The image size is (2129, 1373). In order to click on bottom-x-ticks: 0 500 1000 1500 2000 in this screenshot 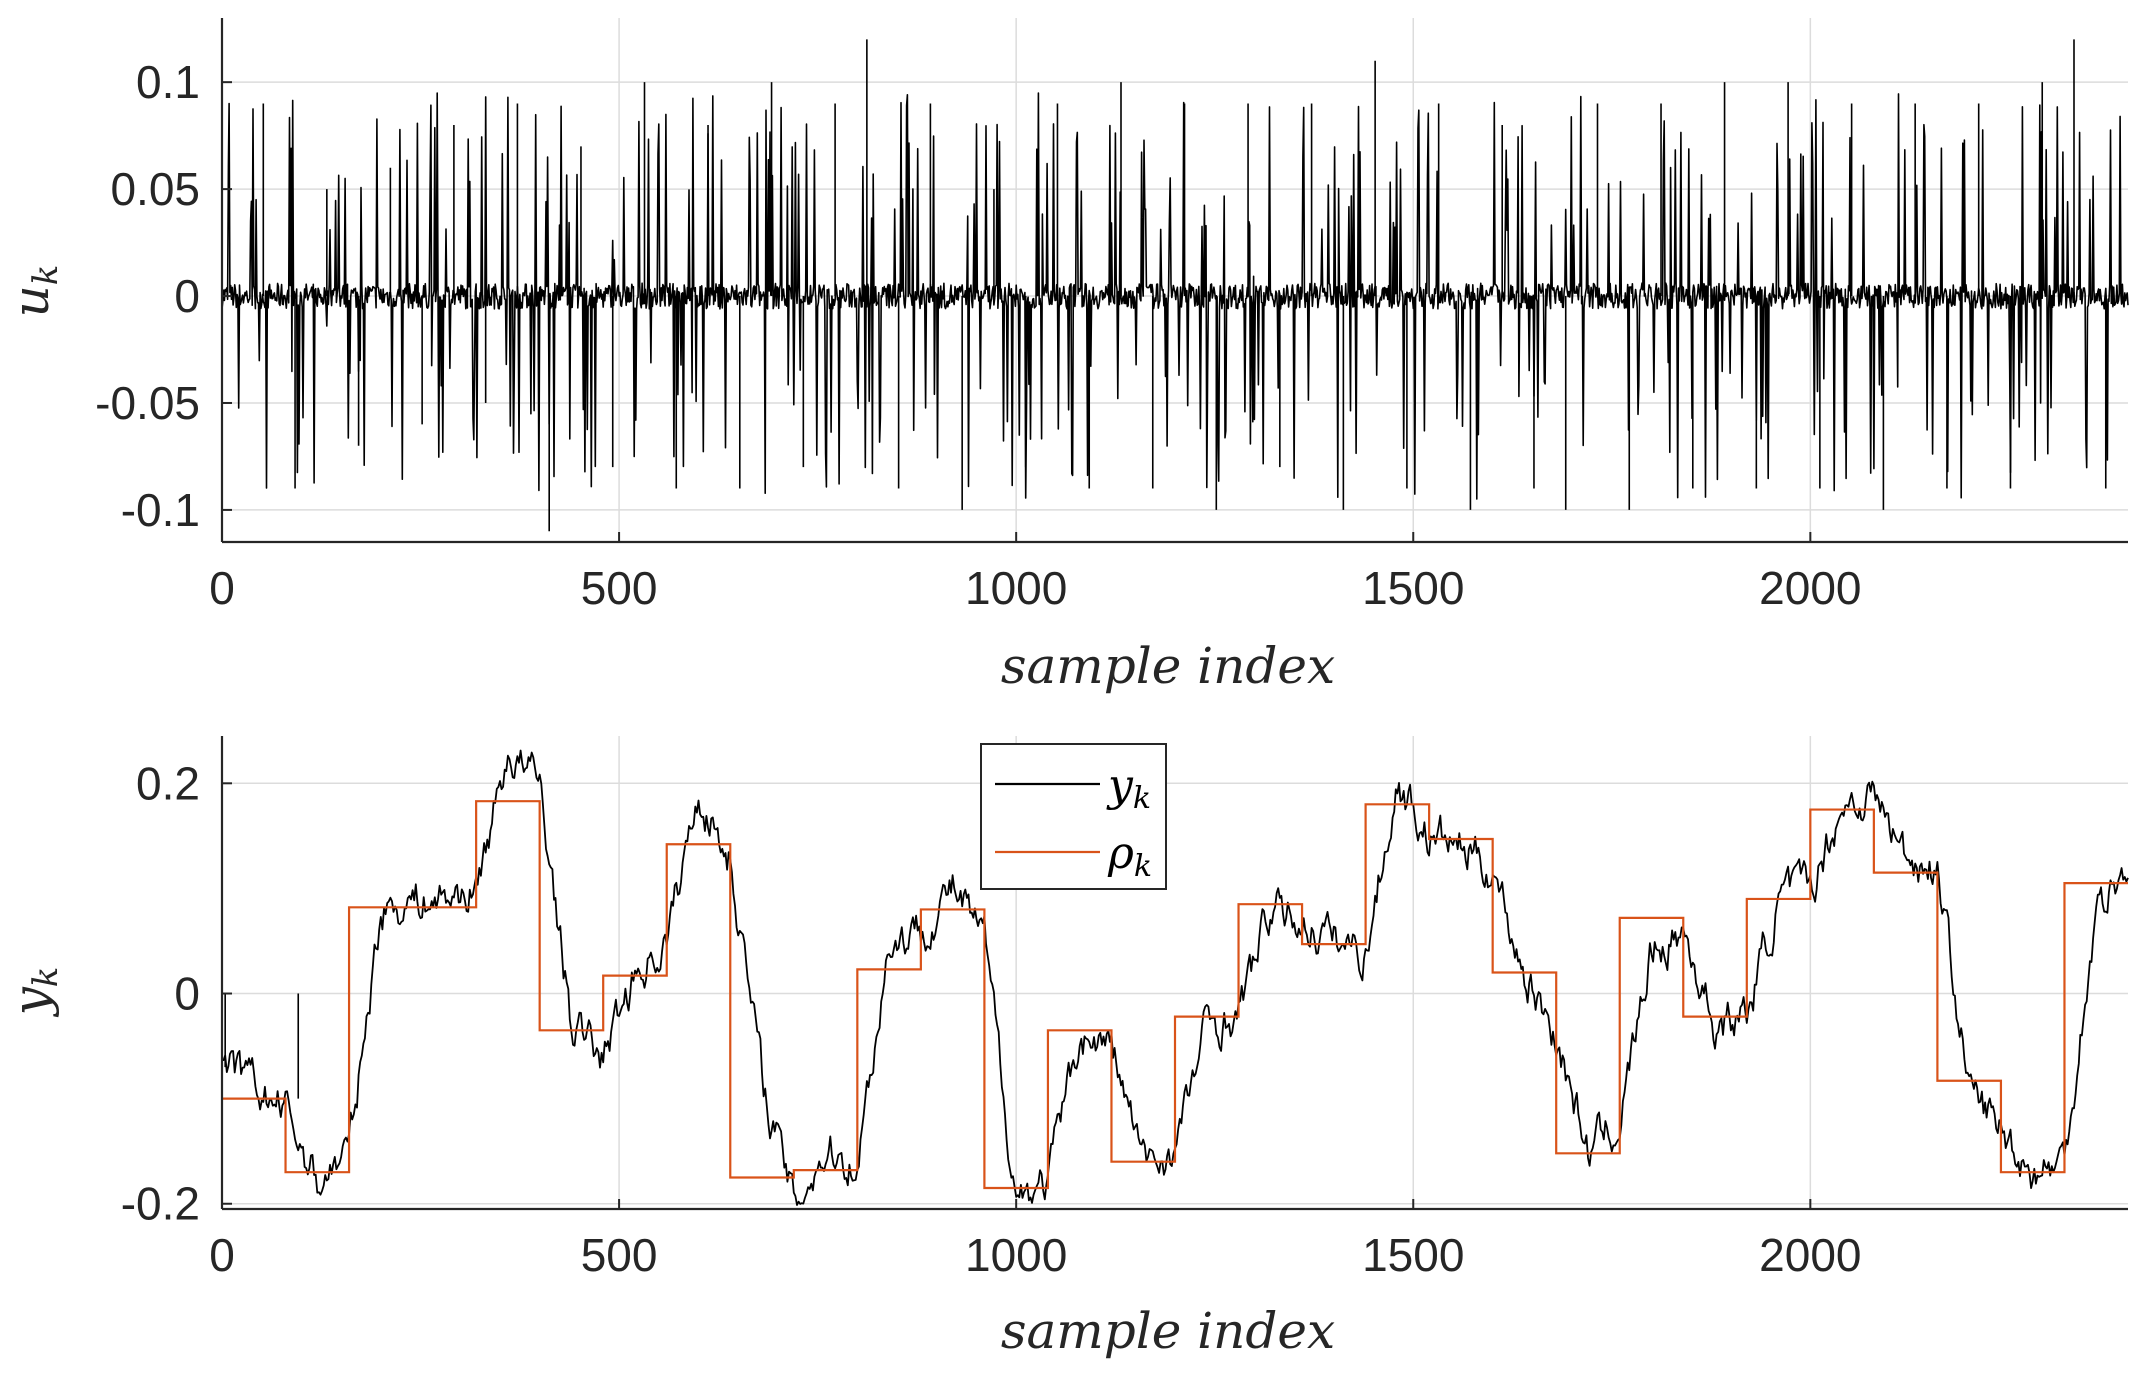, I will do `click(1035, 1240)`.